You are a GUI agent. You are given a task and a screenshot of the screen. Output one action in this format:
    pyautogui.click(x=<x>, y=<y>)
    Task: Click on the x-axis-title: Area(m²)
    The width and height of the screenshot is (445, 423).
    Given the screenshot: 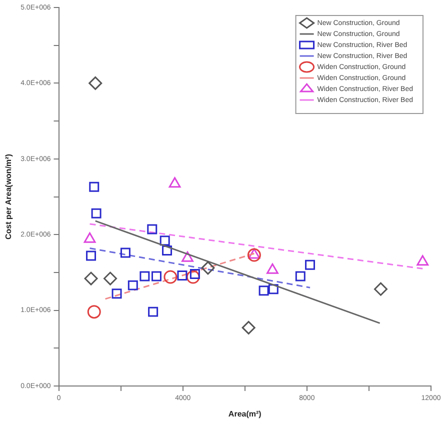 What is the action you would take?
    pyautogui.click(x=245, y=413)
    